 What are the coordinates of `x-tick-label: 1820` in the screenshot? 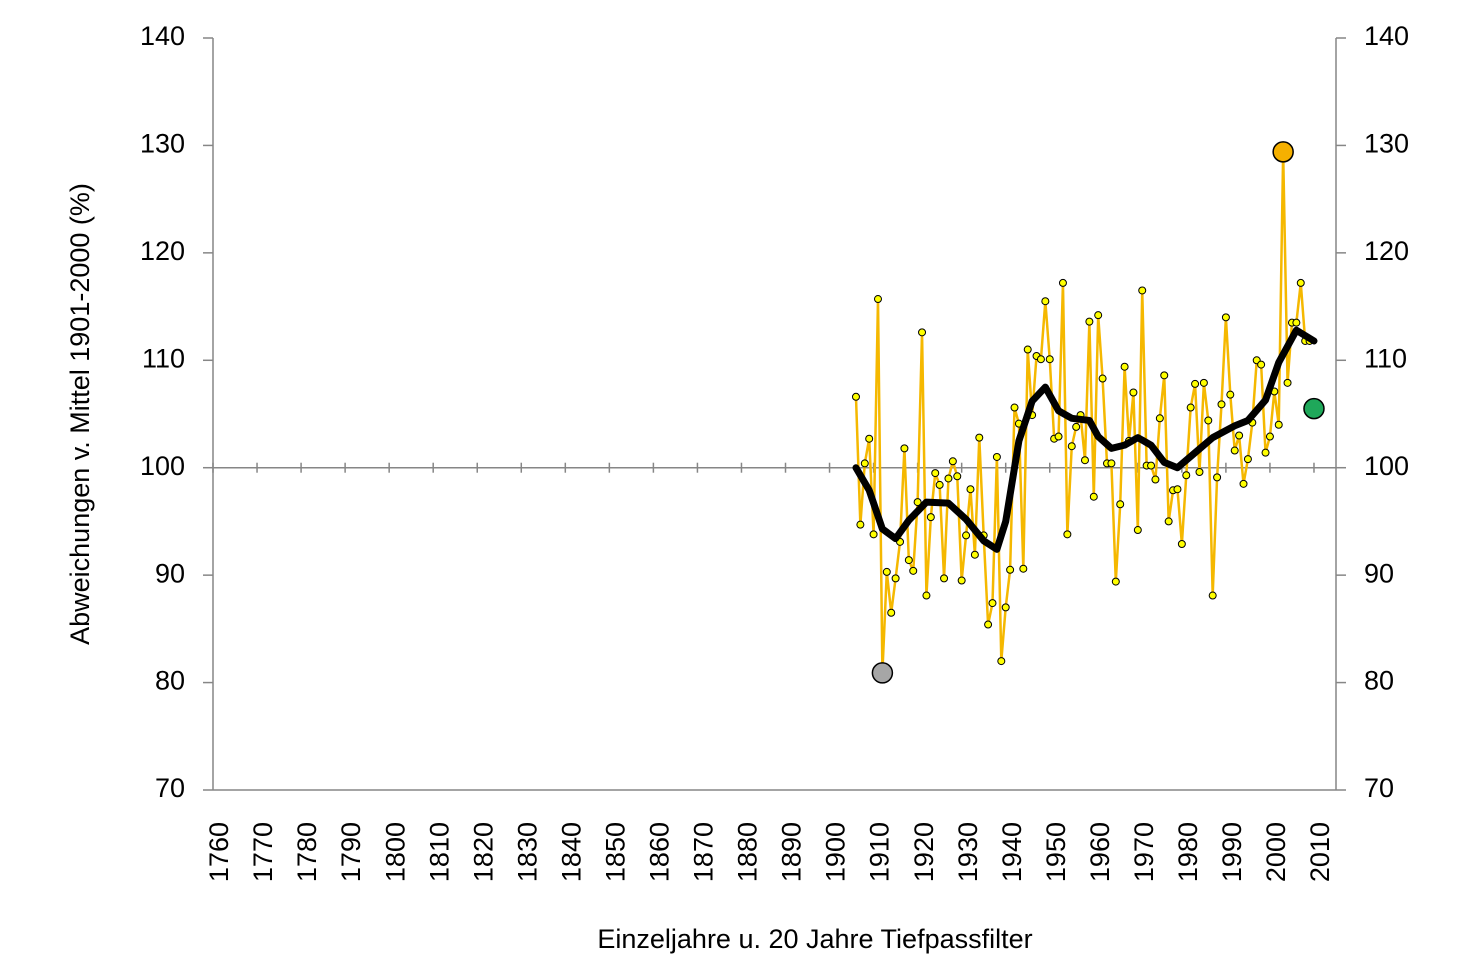 It's located at (483, 852).